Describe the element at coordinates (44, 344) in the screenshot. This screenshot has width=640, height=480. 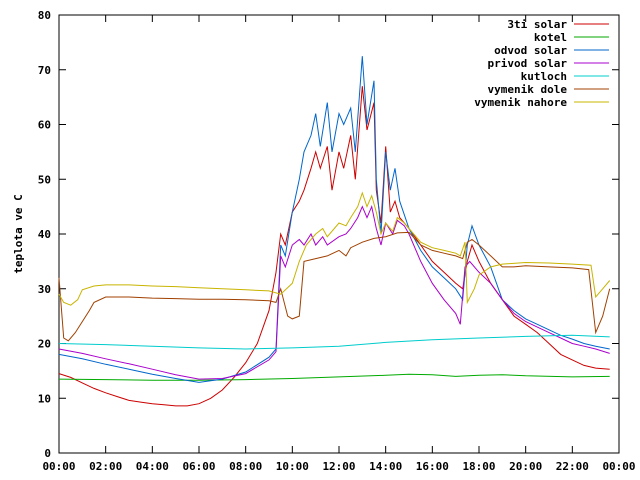
I see `y-tick-label: 20` at that location.